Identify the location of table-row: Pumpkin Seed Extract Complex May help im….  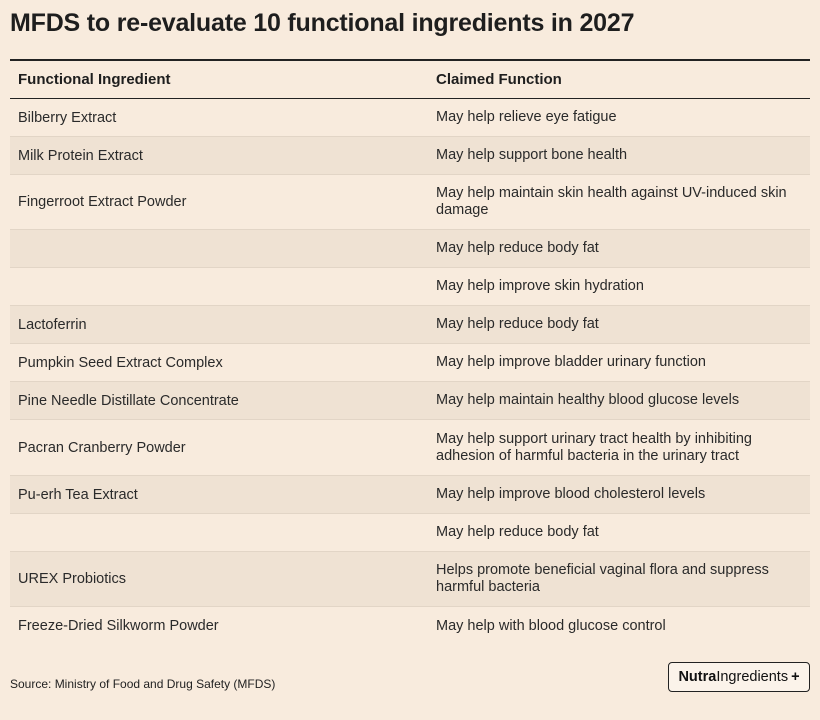
(410, 363).